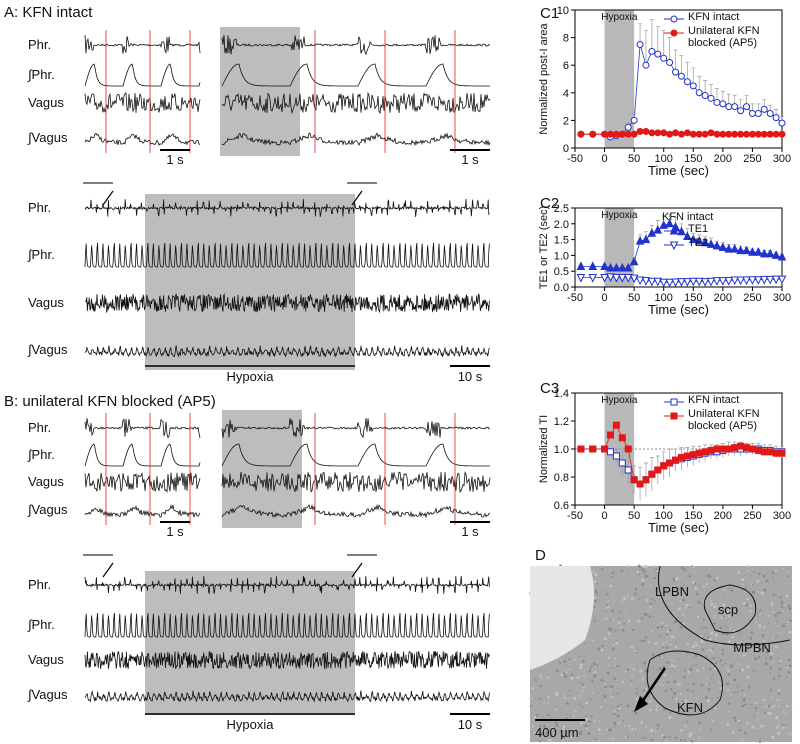  I want to click on y-tick-label: 0, so click(566, 149).